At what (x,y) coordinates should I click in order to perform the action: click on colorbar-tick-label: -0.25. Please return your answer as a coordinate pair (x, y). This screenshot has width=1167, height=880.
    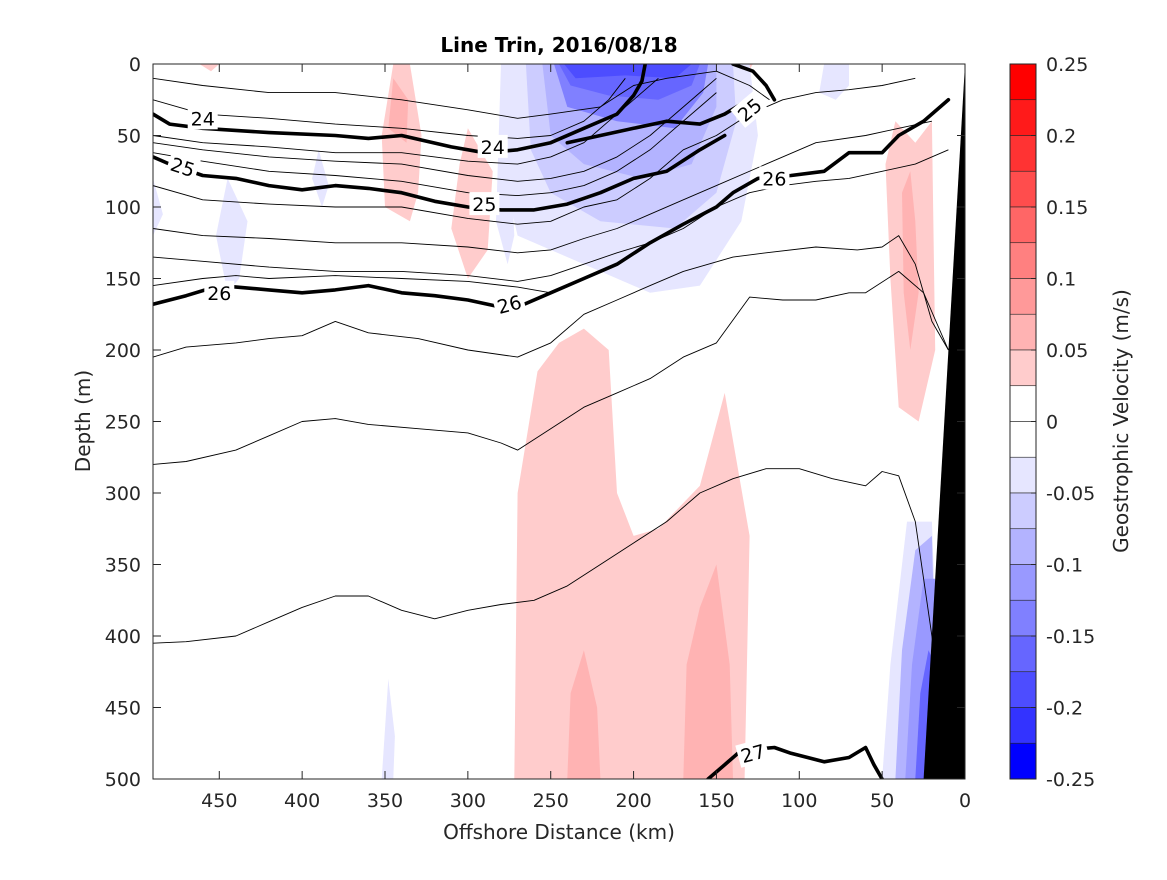
    Looking at the image, I should click on (1070, 780).